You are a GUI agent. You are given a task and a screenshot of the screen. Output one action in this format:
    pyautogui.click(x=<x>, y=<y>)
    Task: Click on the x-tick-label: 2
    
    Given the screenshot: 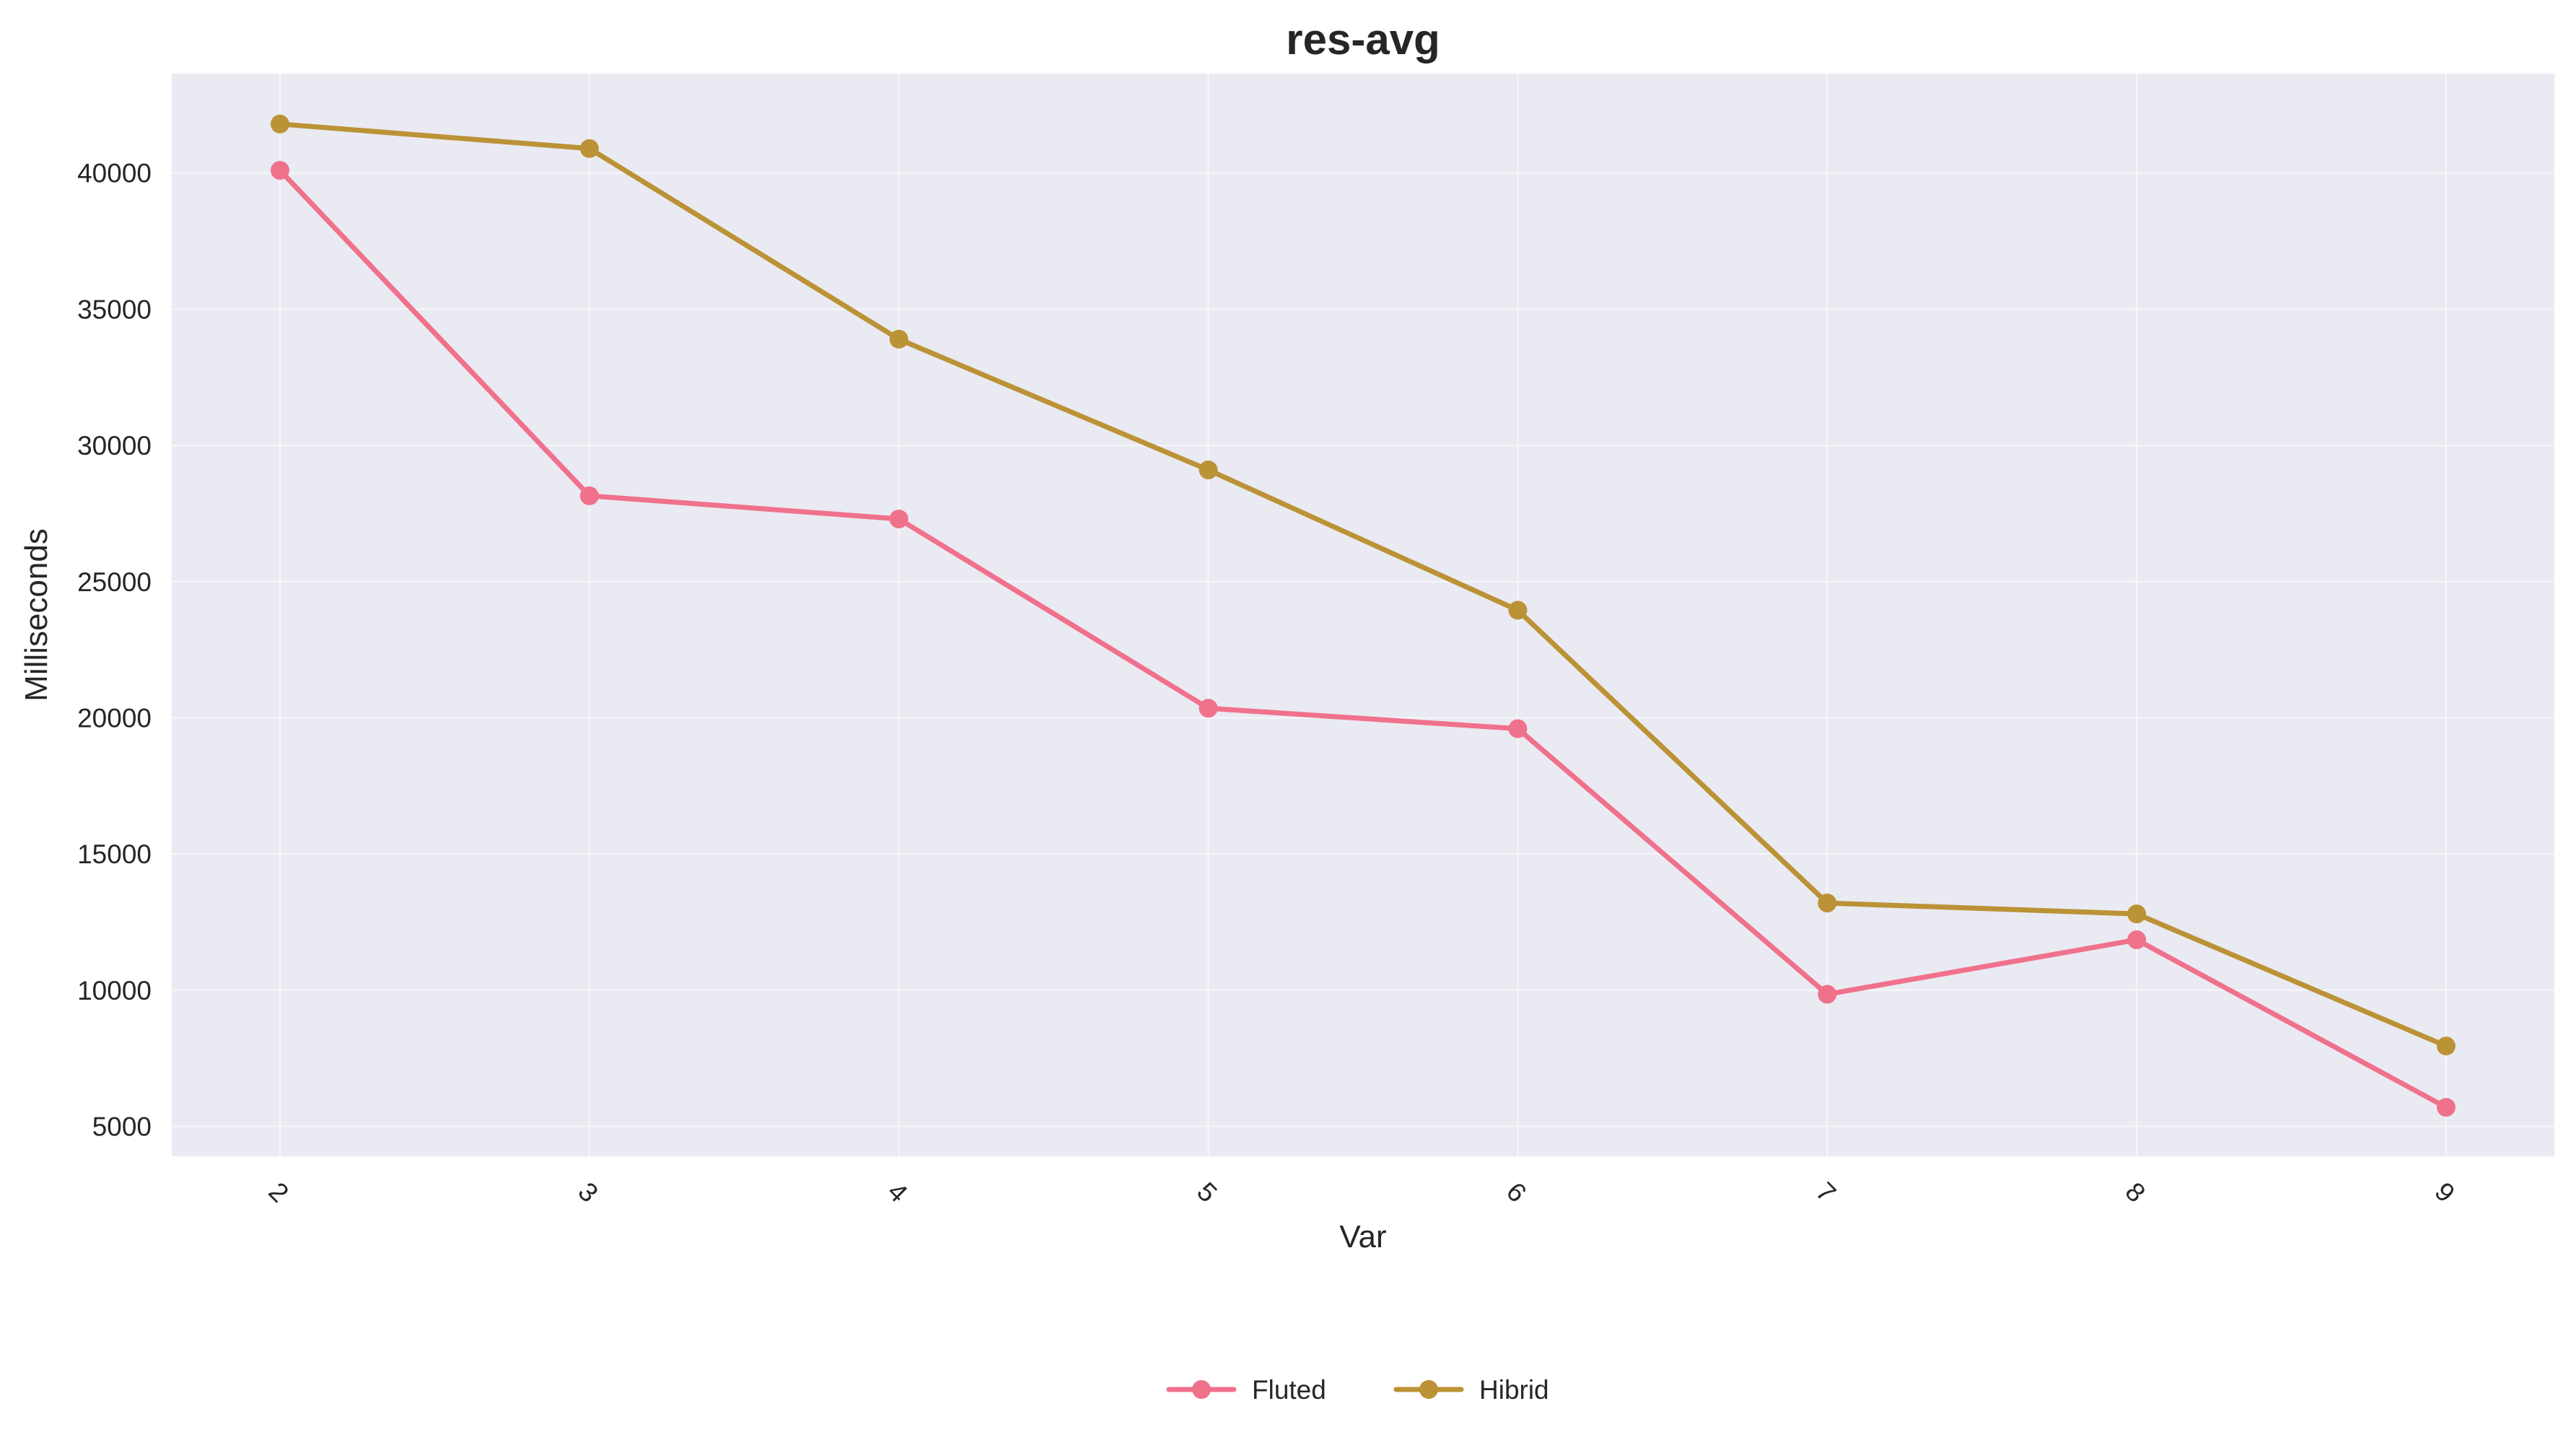 What is the action you would take?
    pyautogui.click(x=278, y=1192)
    